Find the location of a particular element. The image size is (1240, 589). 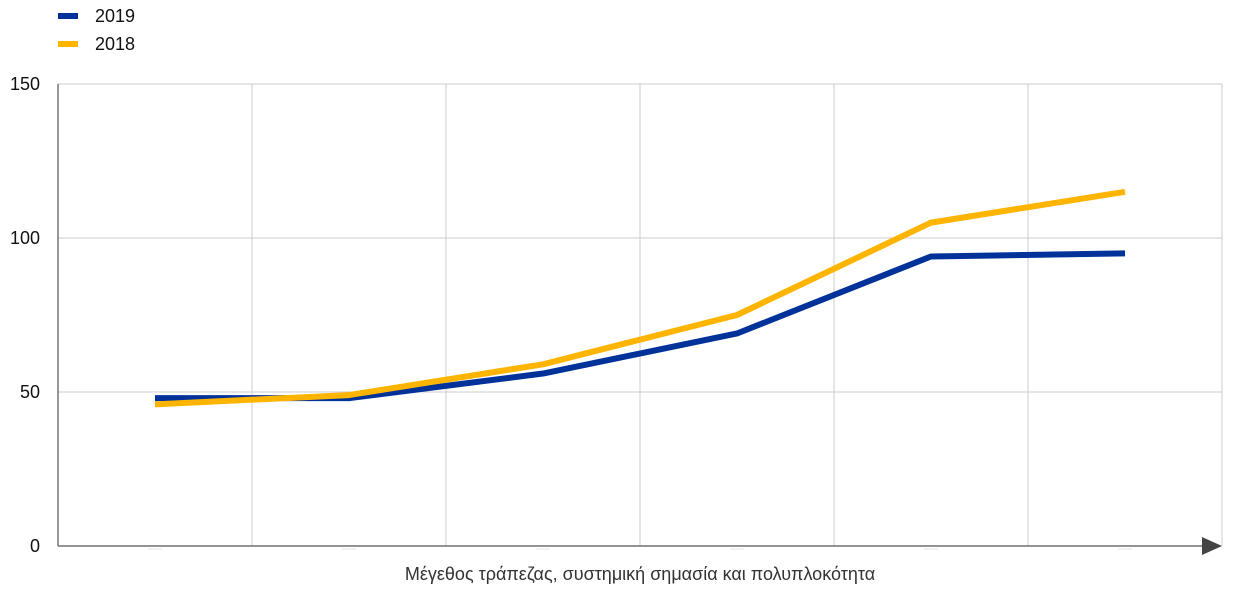

legend-swatch-2019 is located at coordinates (68, 16).